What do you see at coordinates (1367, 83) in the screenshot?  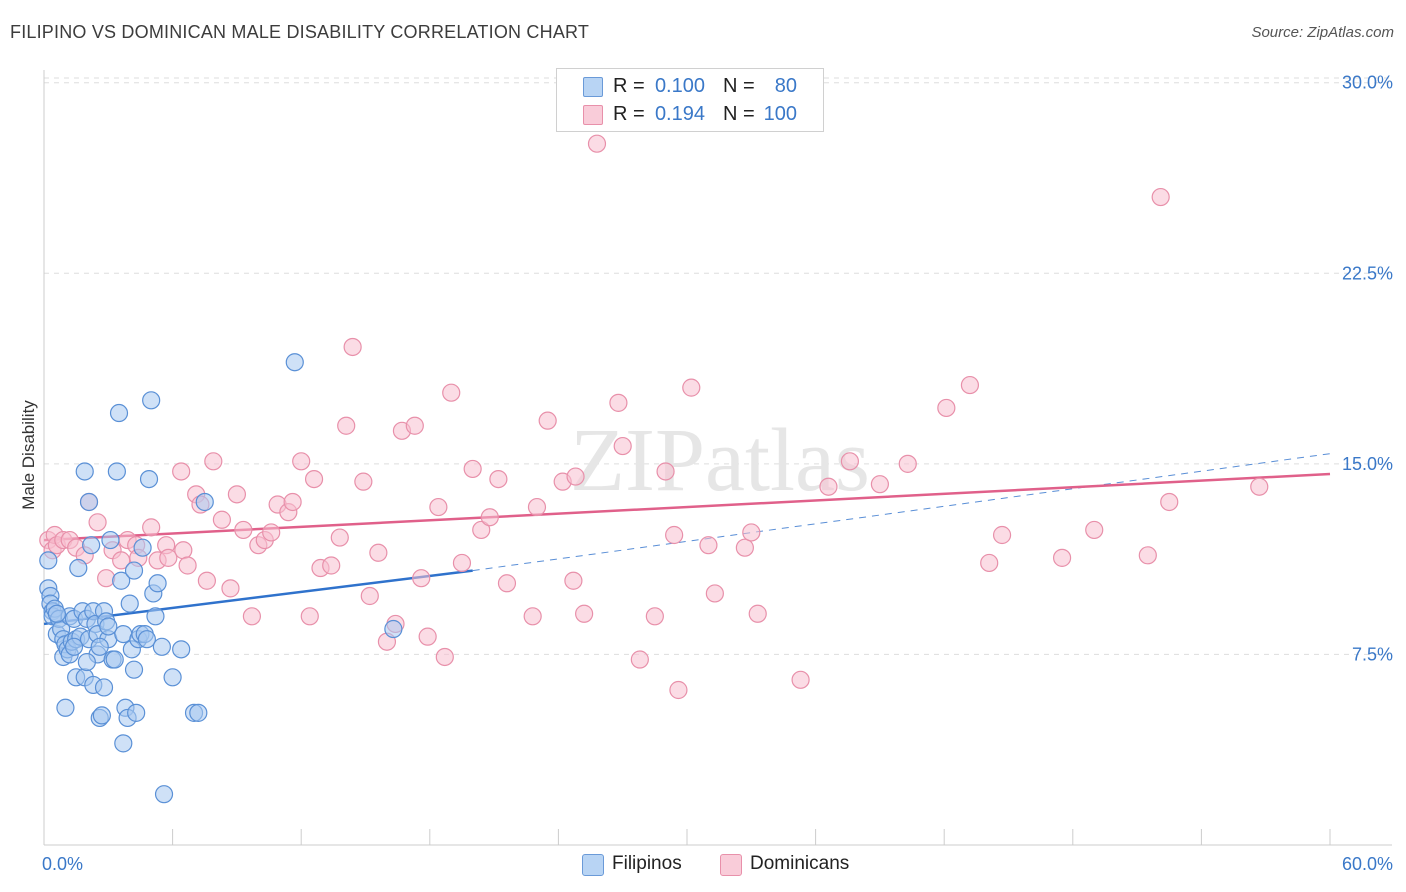 I see `y-tick-label: 30.0%` at bounding box center [1367, 83].